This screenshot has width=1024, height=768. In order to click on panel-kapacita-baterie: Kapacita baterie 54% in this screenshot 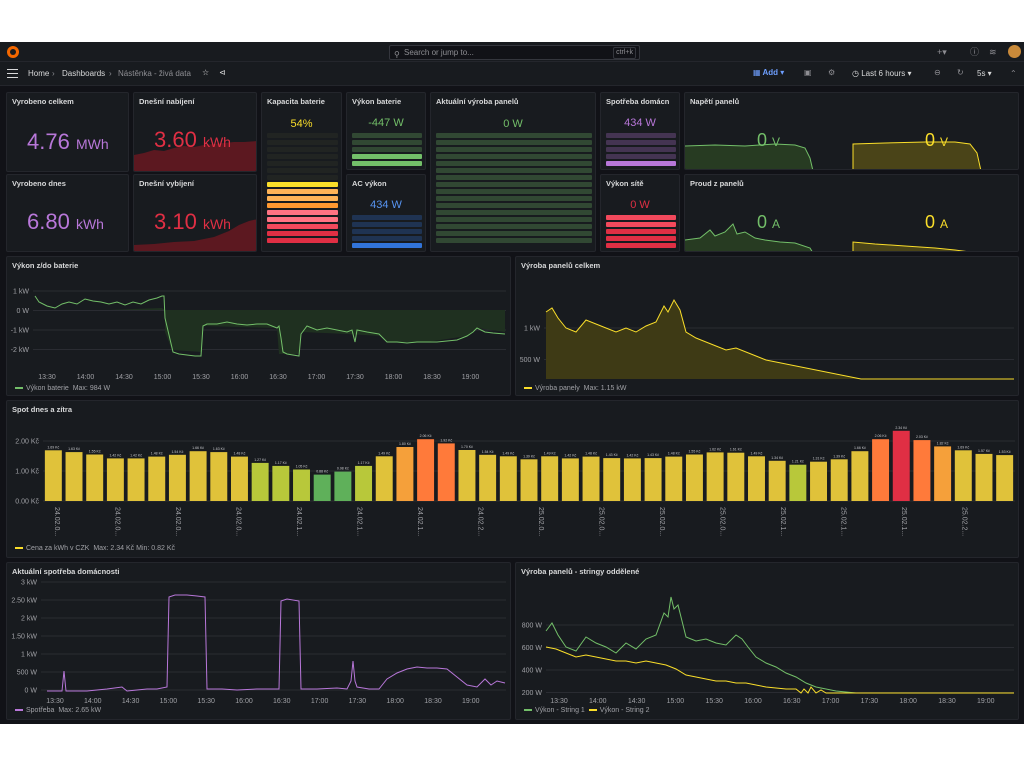, I will do `click(301, 172)`.